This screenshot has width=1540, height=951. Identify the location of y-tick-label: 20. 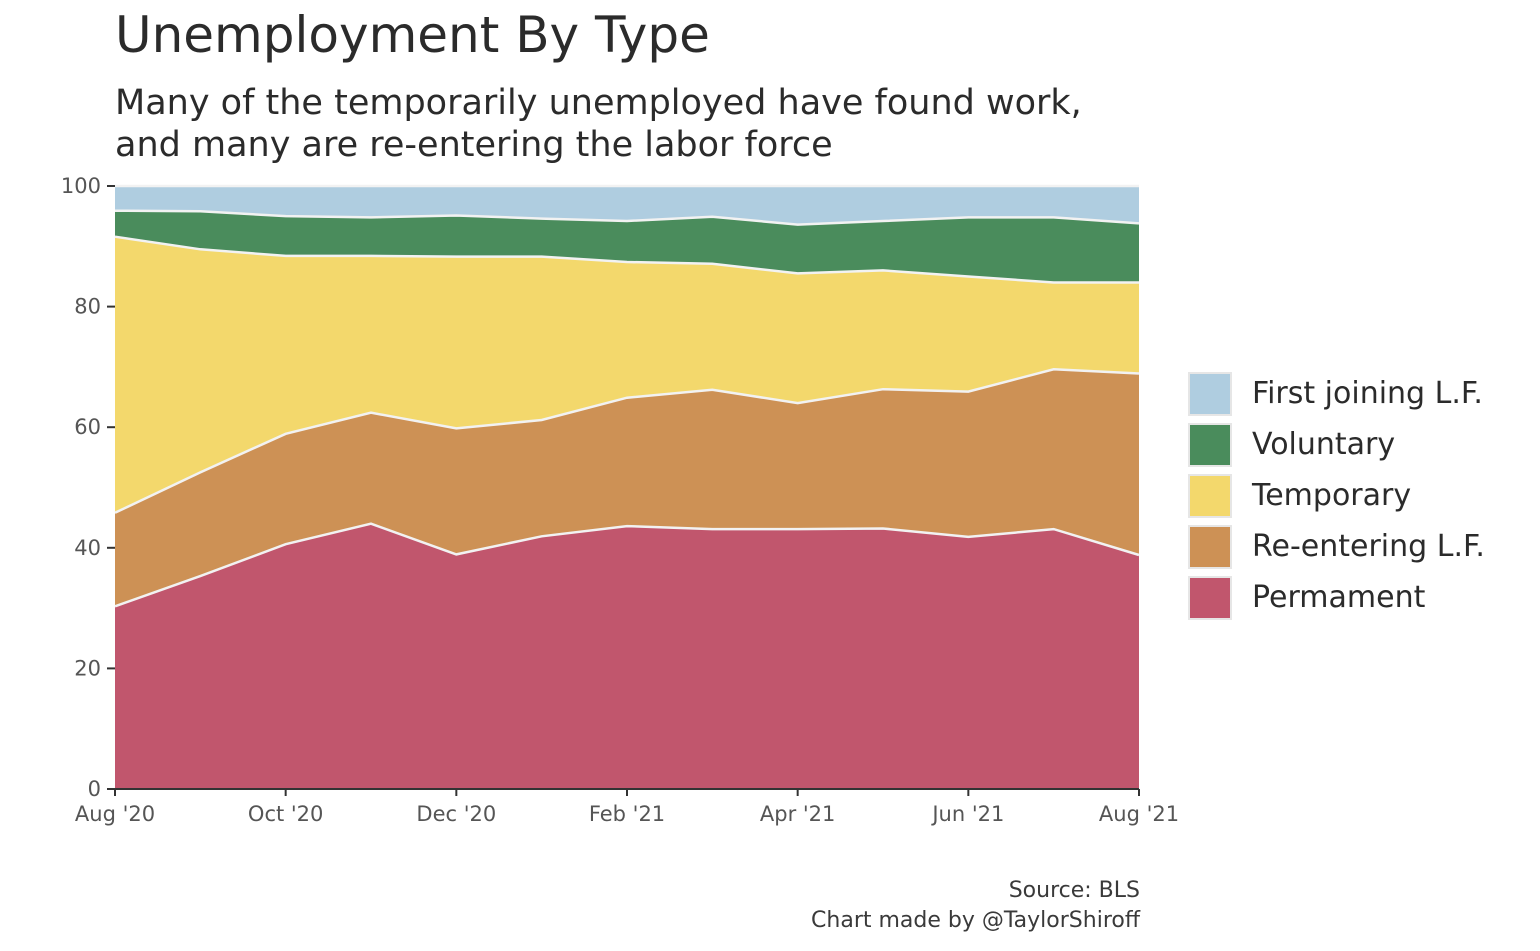
(87, 668).